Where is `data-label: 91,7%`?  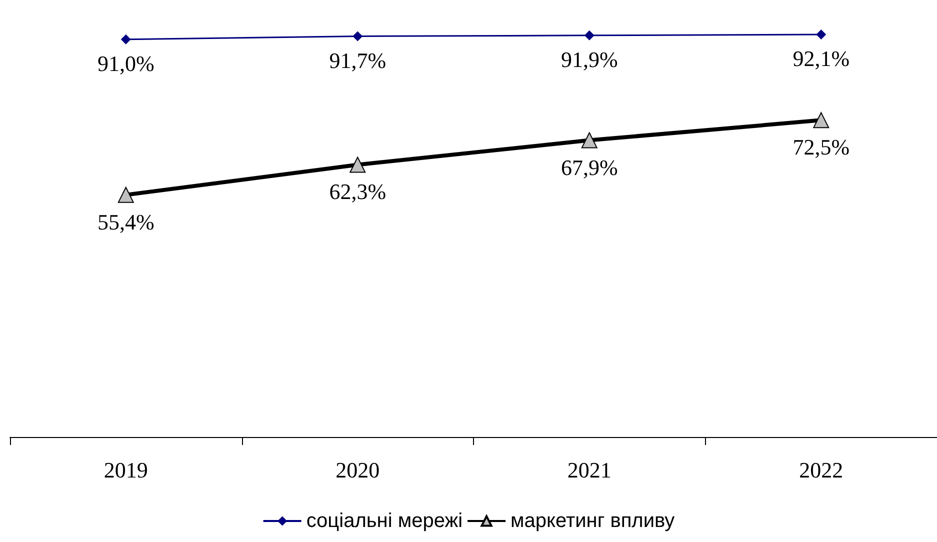 data-label: 91,7% is located at coordinates (357, 60).